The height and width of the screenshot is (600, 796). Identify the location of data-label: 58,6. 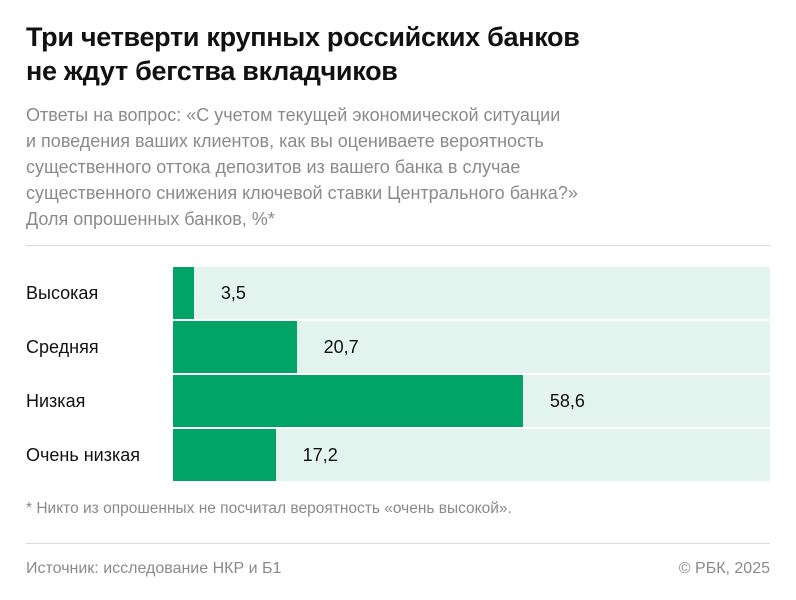
(567, 401).